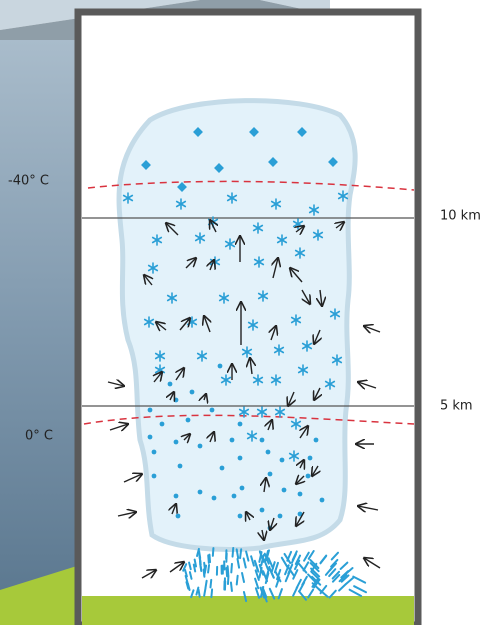 The height and width of the screenshot is (625, 490). What do you see at coordinates (456, 406) in the screenshot?
I see `height-label: 5 km` at bounding box center [456, 406].